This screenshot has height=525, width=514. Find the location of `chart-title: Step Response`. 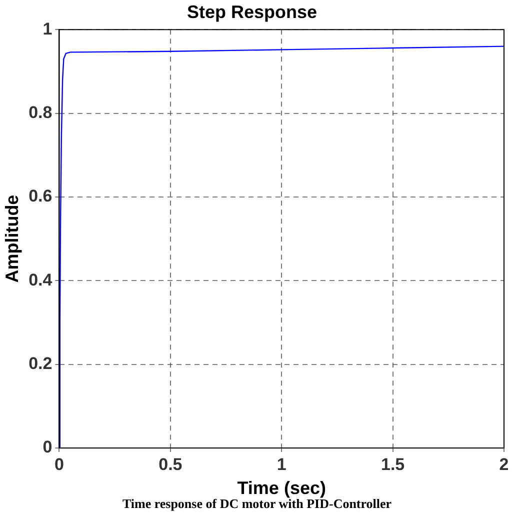

chart-title: Step Response is located at coordinates (252, 12).